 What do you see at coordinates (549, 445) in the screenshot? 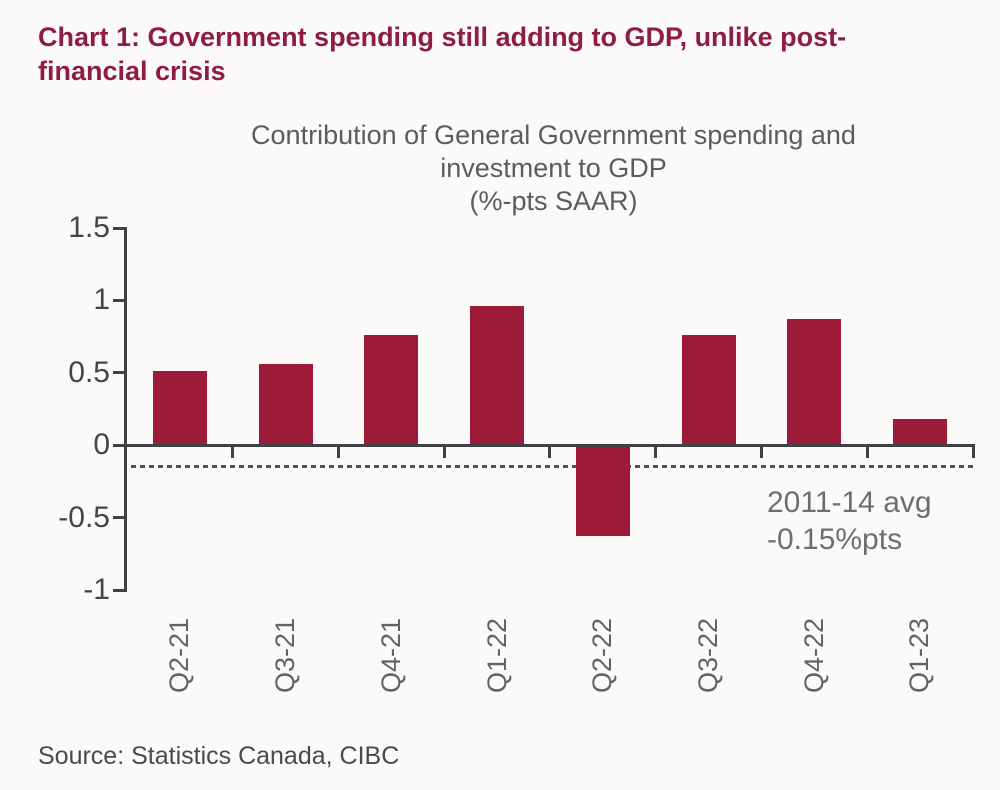
I see `x-axis-line` at bounding box center [549, 445].